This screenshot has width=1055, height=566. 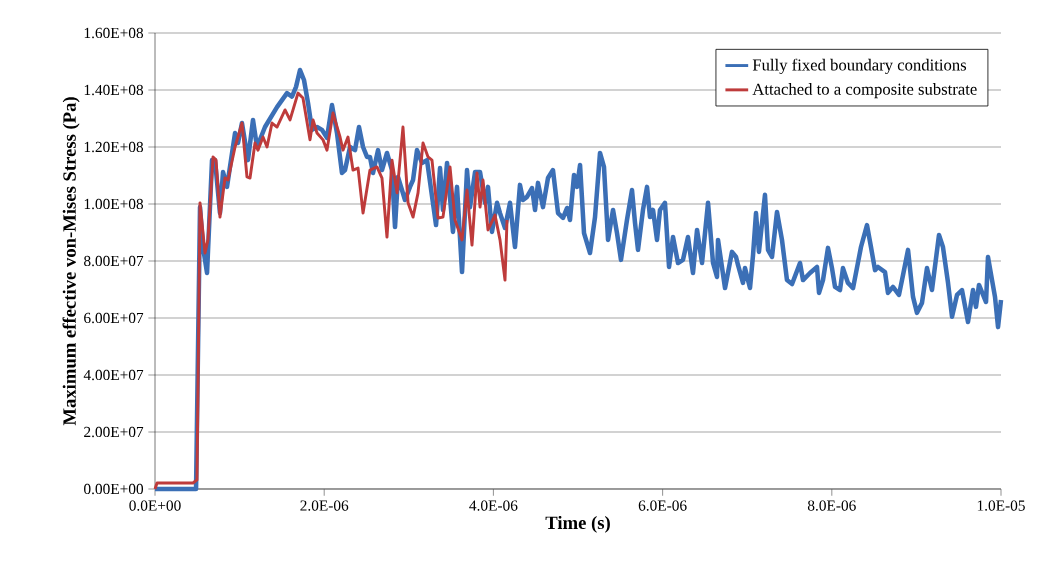 What do you see at coordinates (114, 261) in the screenshot?
I see `y-tick-label: 8.00E+07` at bounding box center [114, 261].